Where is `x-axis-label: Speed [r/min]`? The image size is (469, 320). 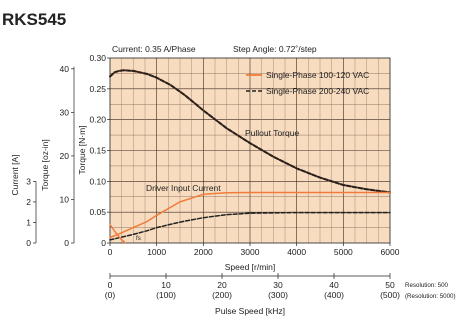
x-axis-label: Speed [r/min] is located at coordinates (250, 267).